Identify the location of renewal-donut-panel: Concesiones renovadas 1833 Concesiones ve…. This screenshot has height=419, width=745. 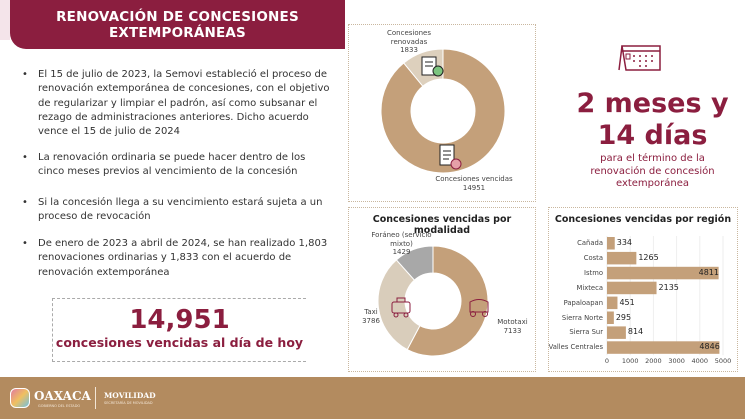
(442, 113).